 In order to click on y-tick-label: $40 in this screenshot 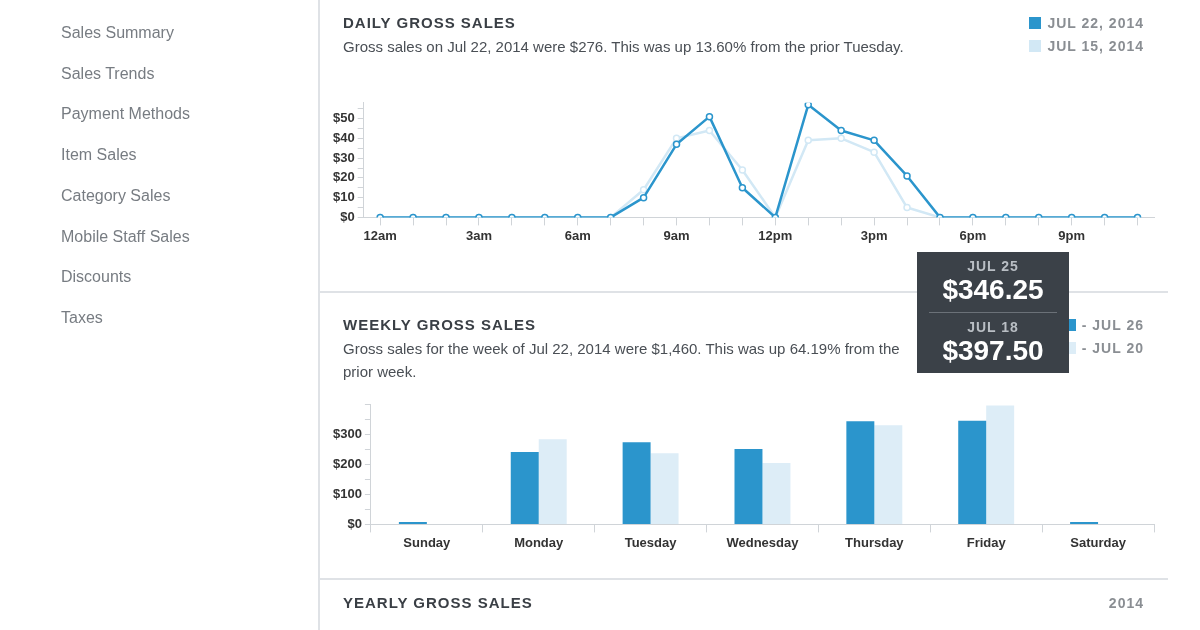, I will do `click(343, 137)`.